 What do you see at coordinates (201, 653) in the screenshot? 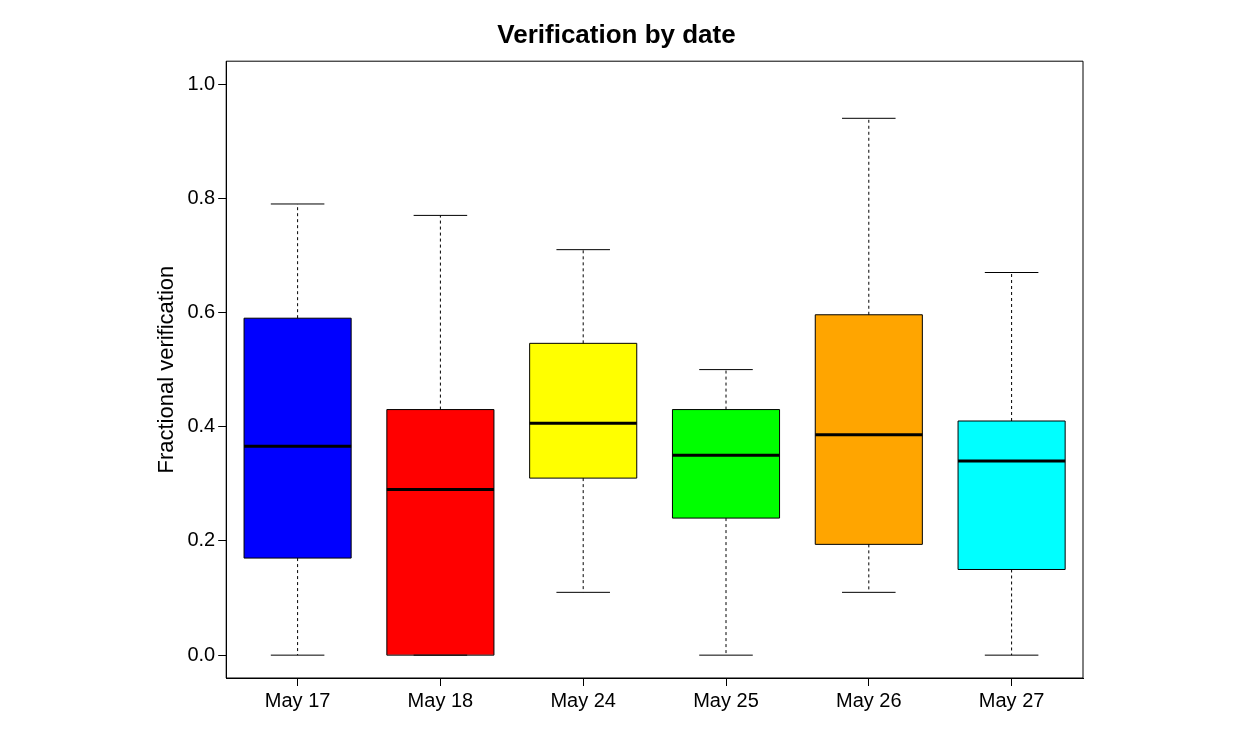
I see `y-tick-label: 0.0` at bounding box center [201, 653].